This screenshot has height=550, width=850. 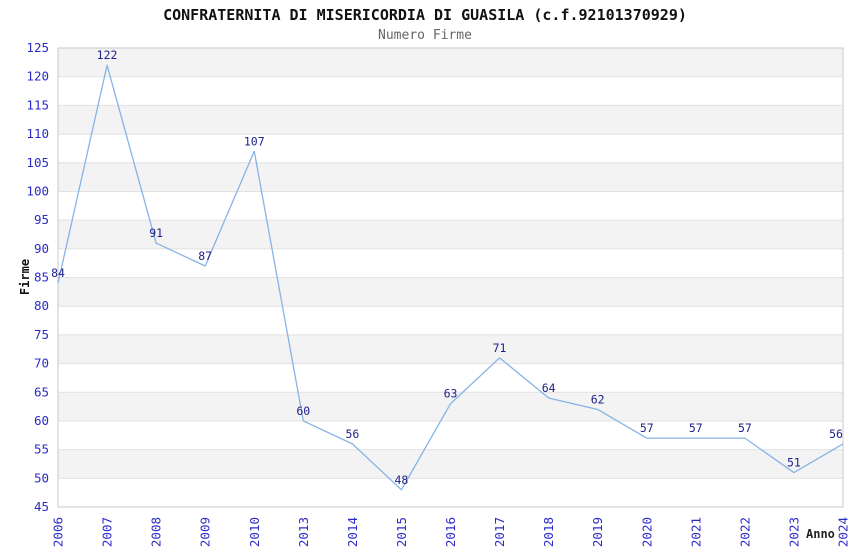 What do you see at coordinates (58, 273) in the screenshot?
I see `data-point-label: 84` at bounding box center [58, 273].